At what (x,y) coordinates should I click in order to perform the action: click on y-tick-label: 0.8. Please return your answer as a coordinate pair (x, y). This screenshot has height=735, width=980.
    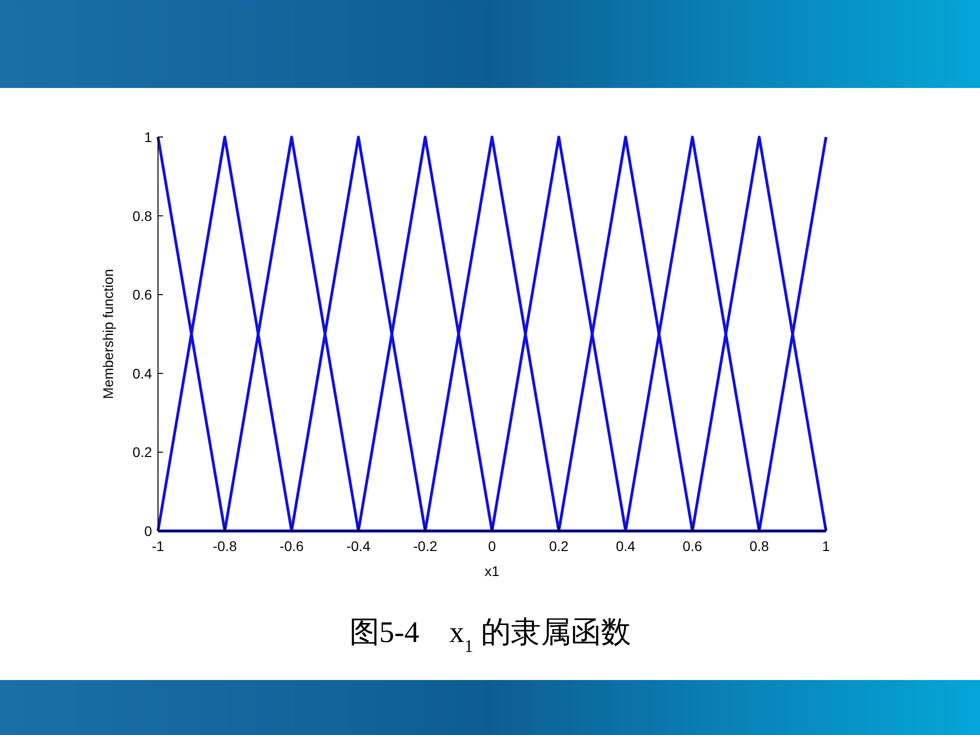
    Looking at the image, I should click on (142, 216).